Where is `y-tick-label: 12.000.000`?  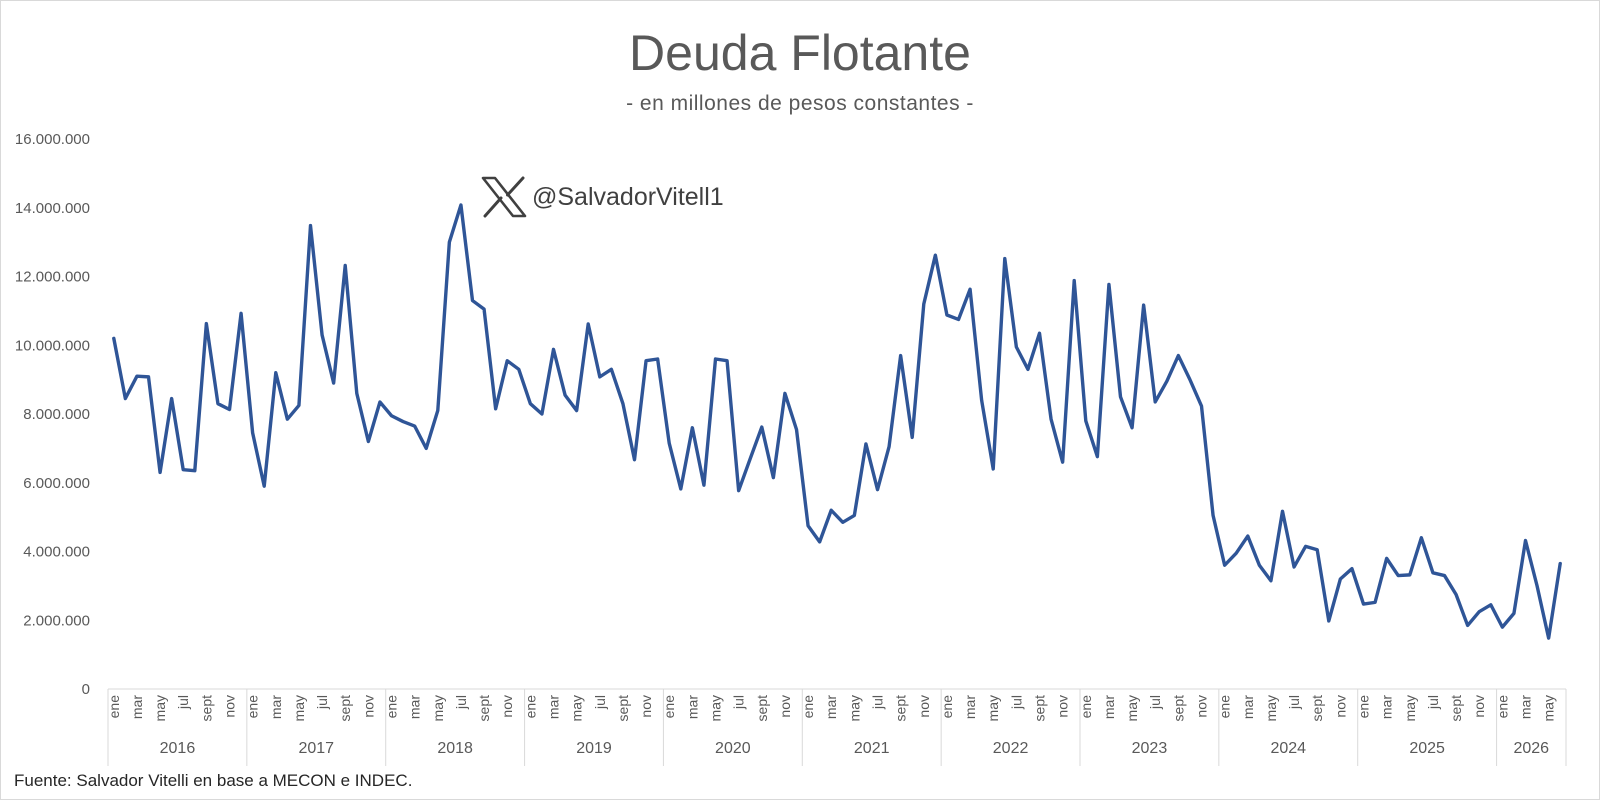 y-tick-label: 12.000.000 is located at coordinates (52, 277).